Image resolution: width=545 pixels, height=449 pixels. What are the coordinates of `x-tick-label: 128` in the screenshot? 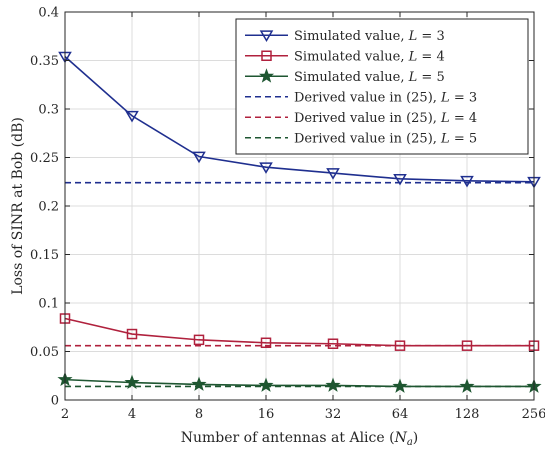 It's located at (467, 414).